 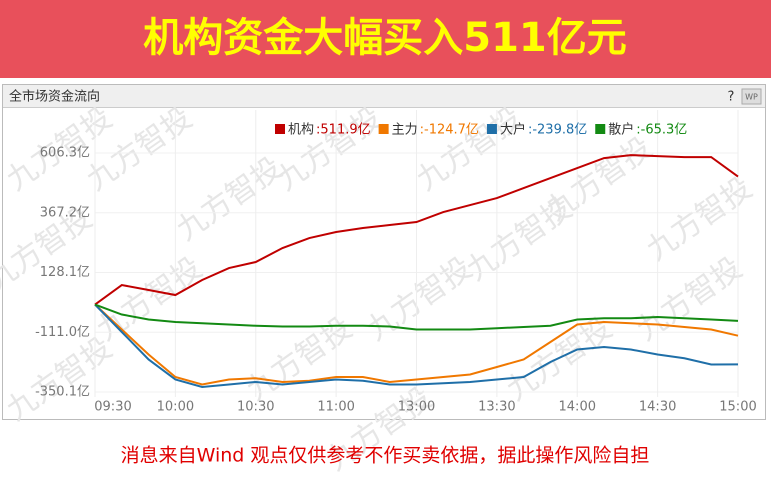 I want to click on x-tick-label: 14:00, so click(x=577, y=407).